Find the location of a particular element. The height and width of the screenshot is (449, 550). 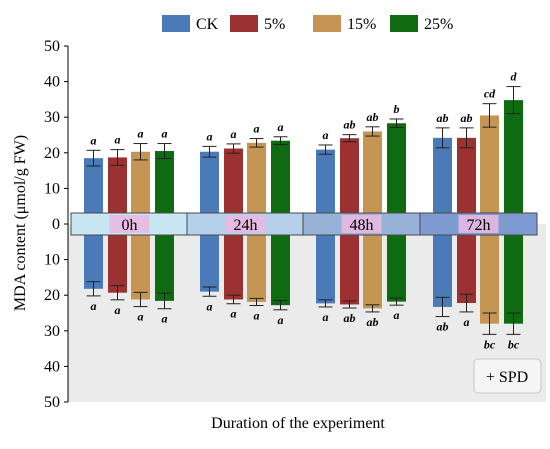

bar-top-5%-48h is located at coordinates (349, 181).